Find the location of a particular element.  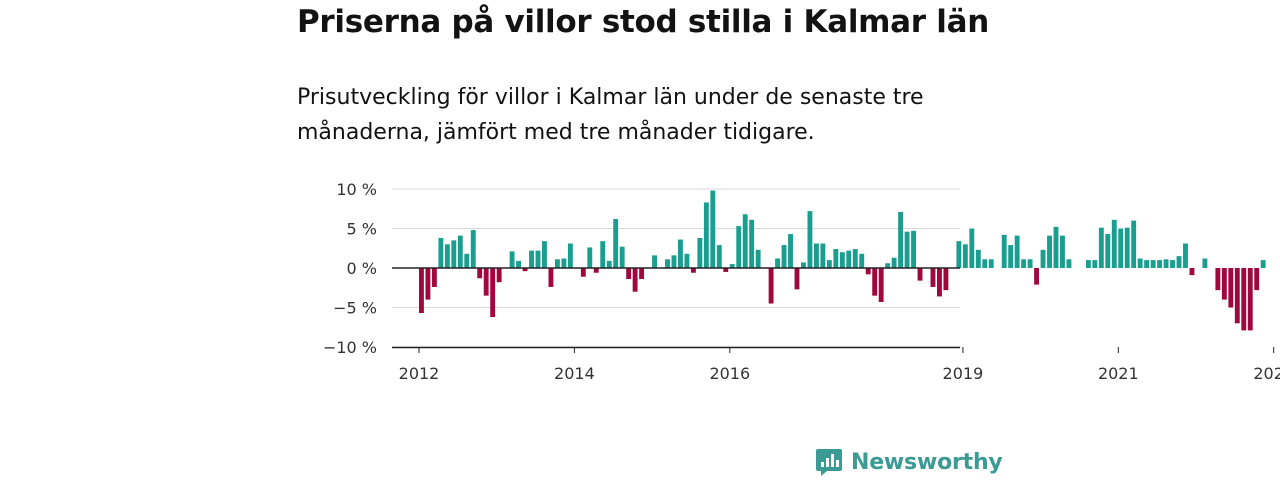

x-tick-label: 2014 is located at coordinates (574, 373).